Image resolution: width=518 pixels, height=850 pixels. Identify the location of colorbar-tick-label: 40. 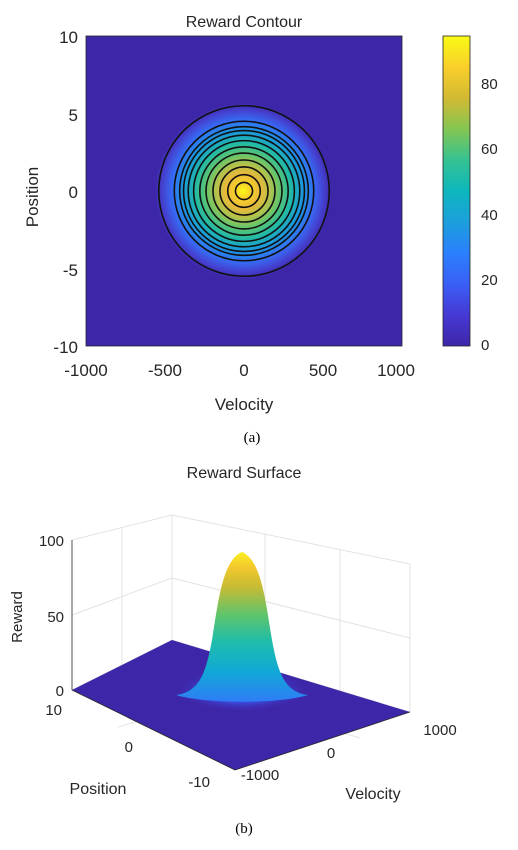
(489, 215).